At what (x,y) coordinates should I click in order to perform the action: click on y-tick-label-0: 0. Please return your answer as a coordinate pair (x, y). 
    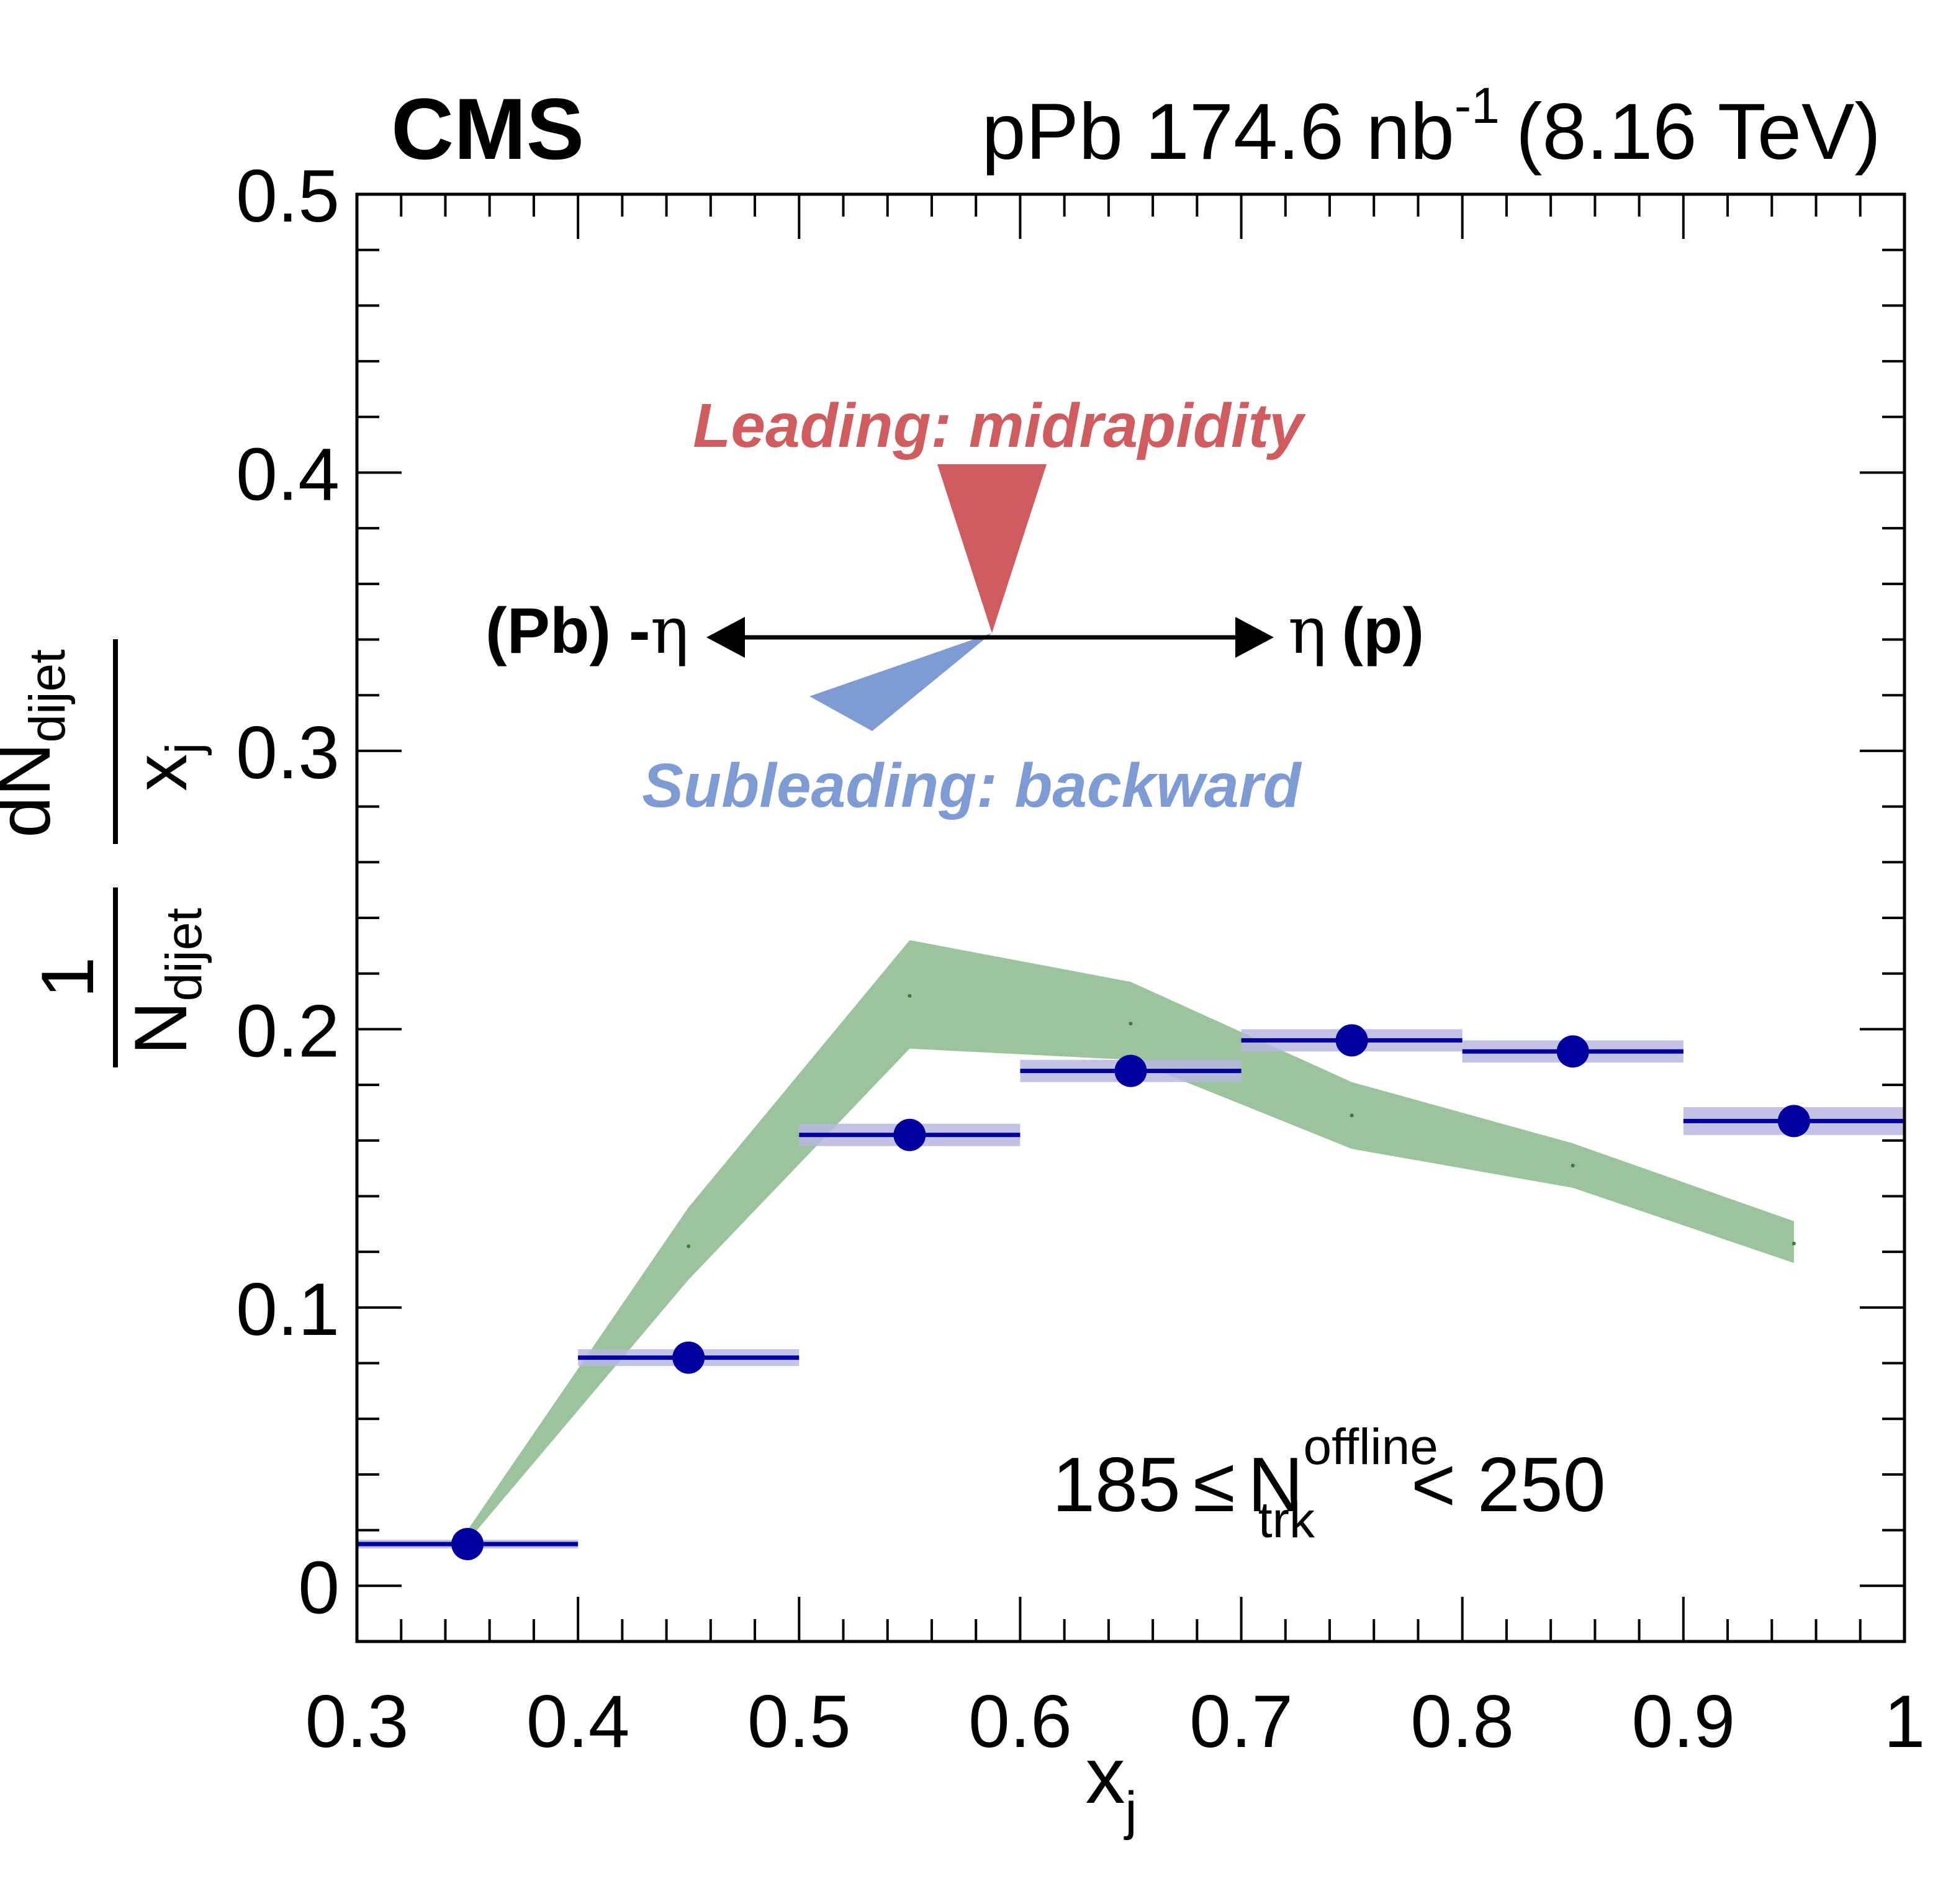
    Looking at the image, I should click on (319, 1587).